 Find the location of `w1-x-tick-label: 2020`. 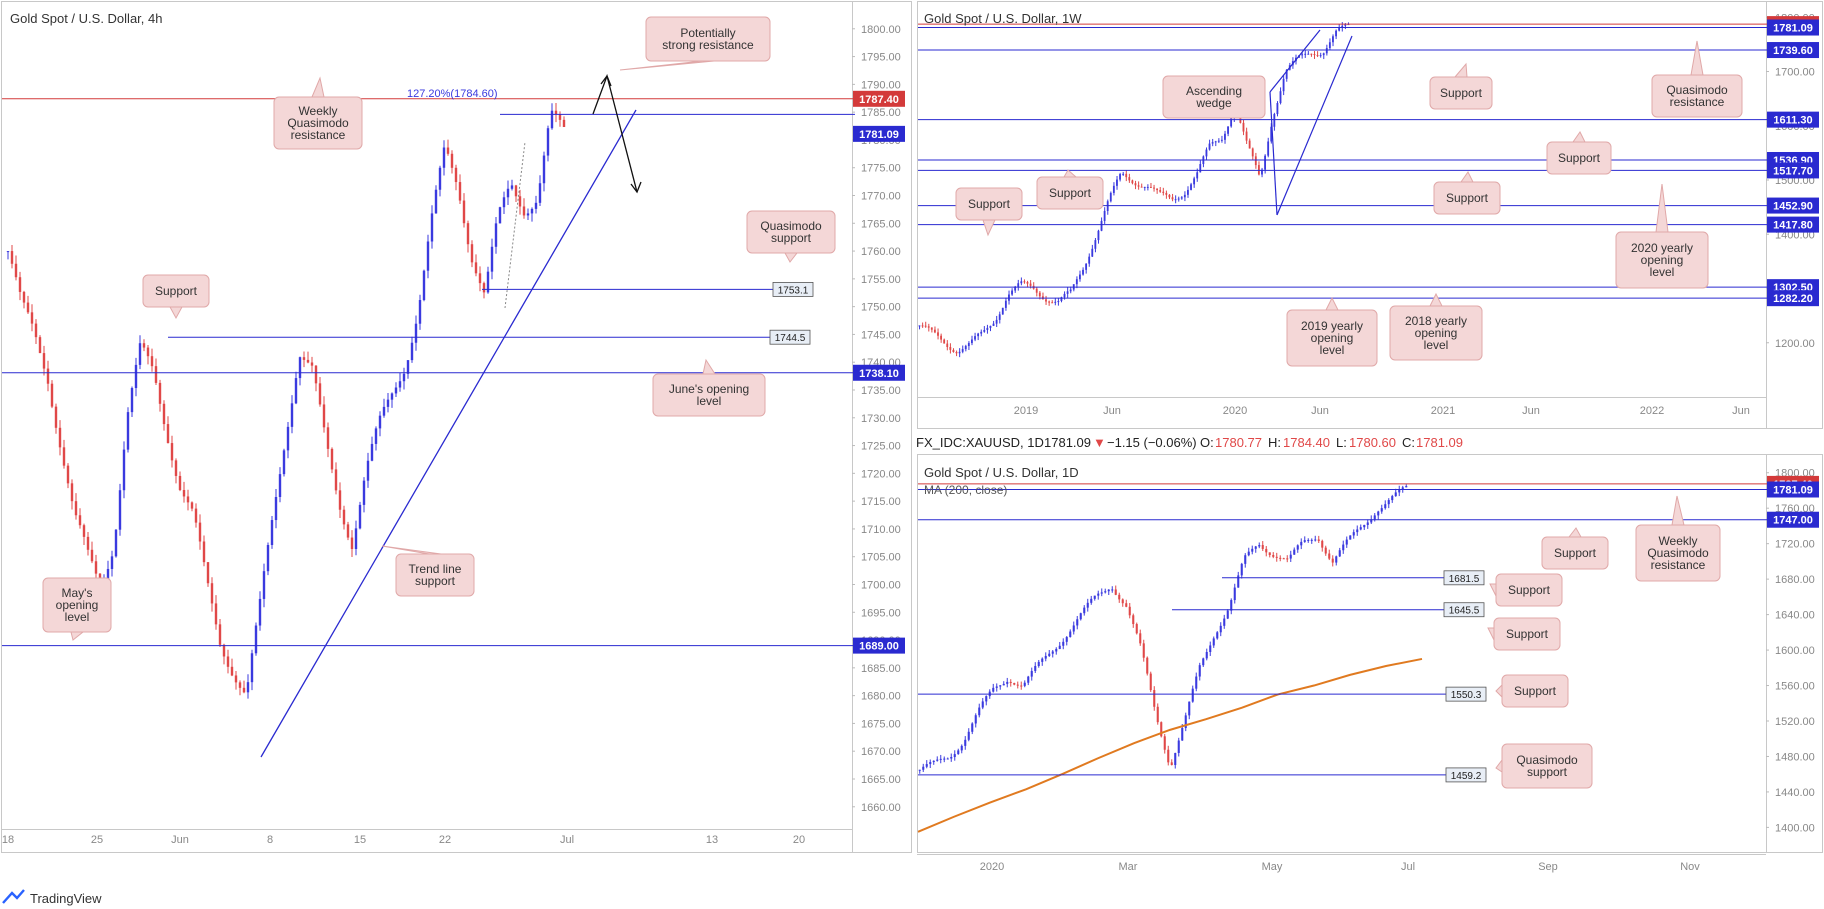

w1-x-tick-label: 2020 is located at coordinates (1235, 411).